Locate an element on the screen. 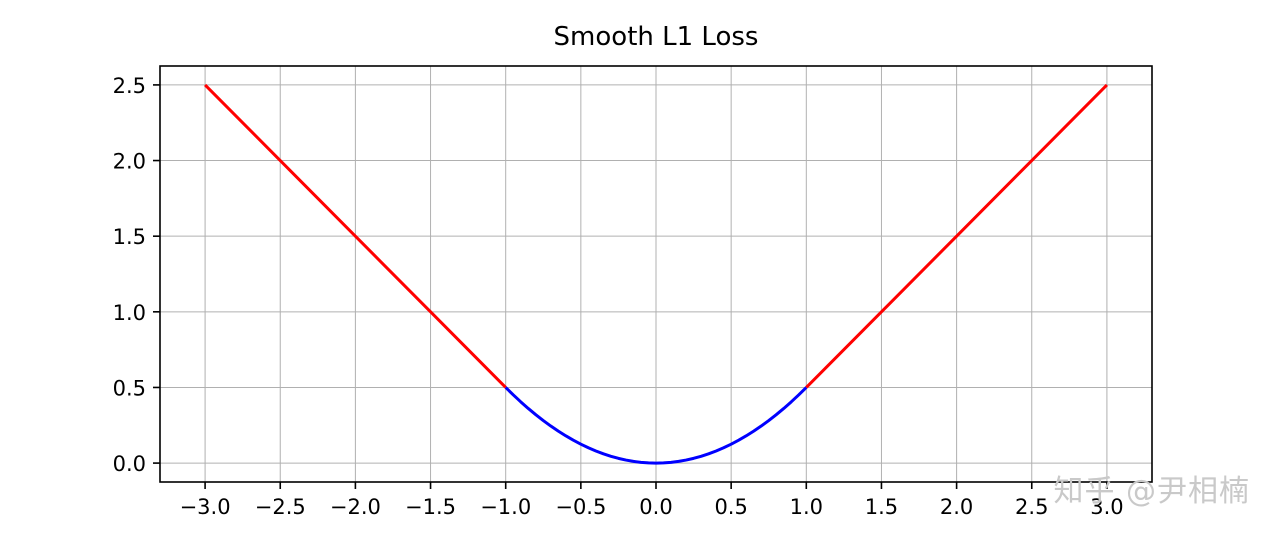  y-tick-label: 2.5 is located at coordinates (129, 86).